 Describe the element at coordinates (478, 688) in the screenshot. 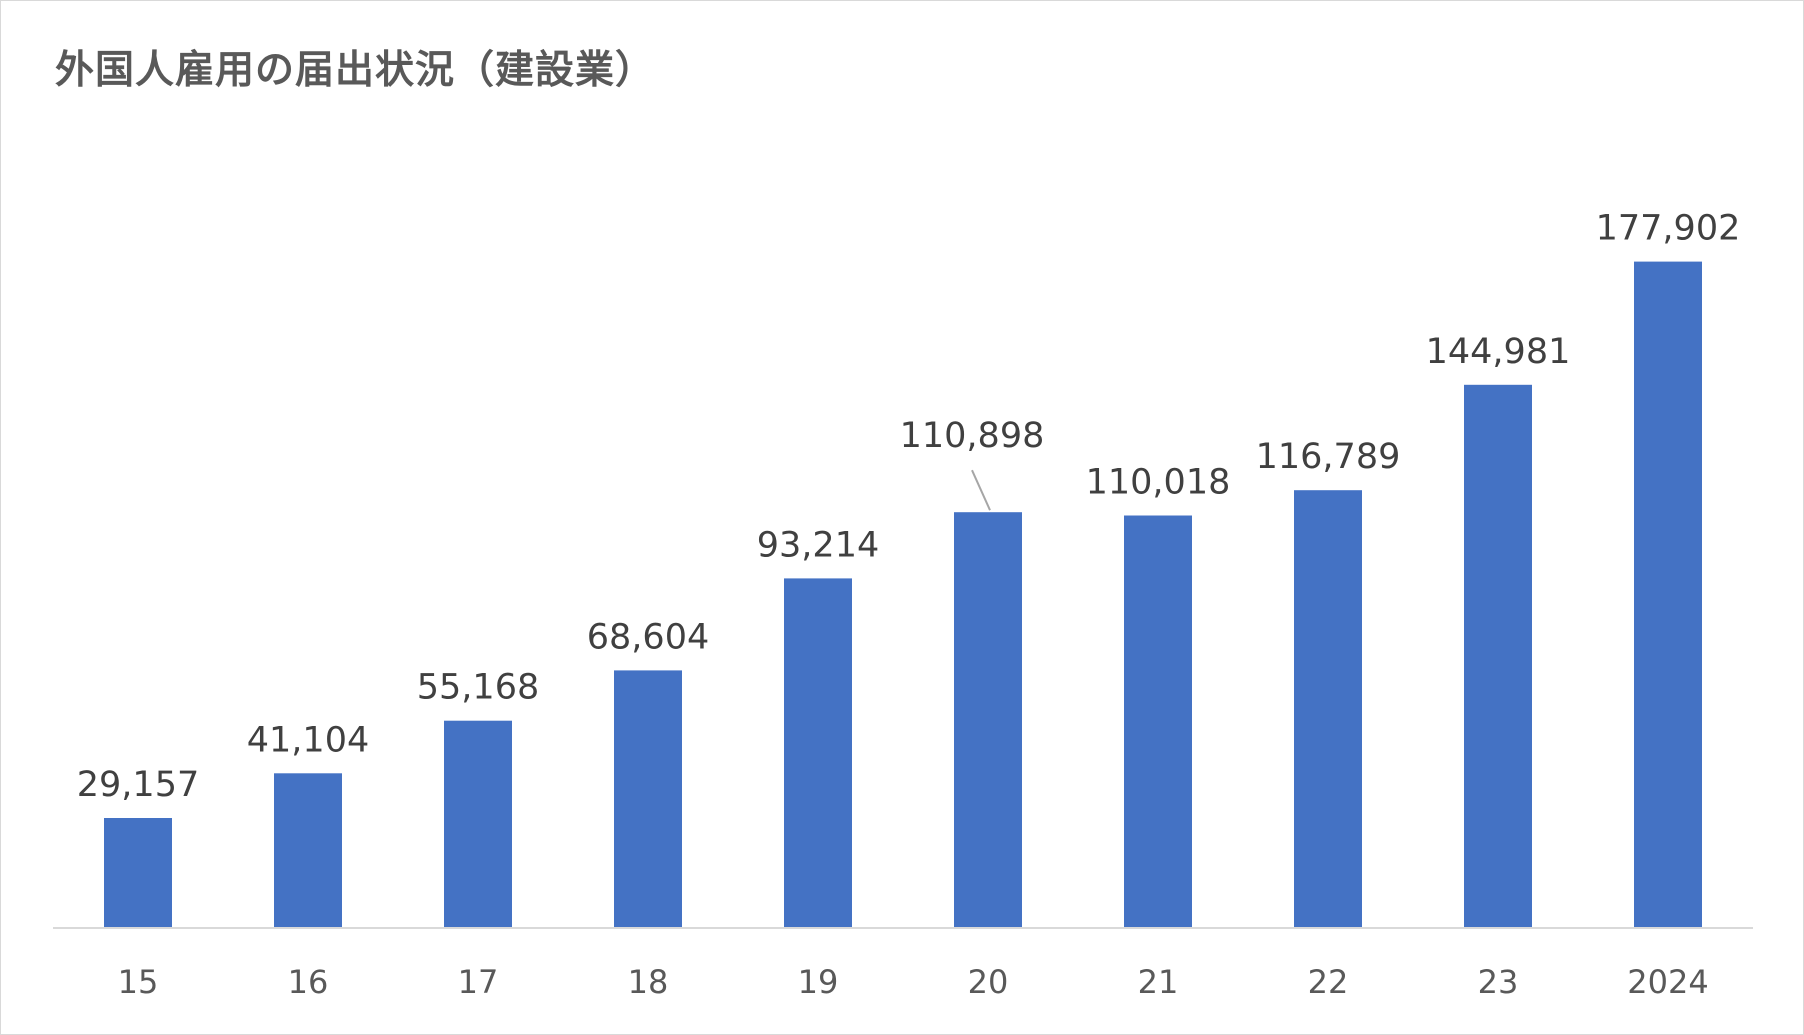

I see `data-label-17: 55,168` at that location.